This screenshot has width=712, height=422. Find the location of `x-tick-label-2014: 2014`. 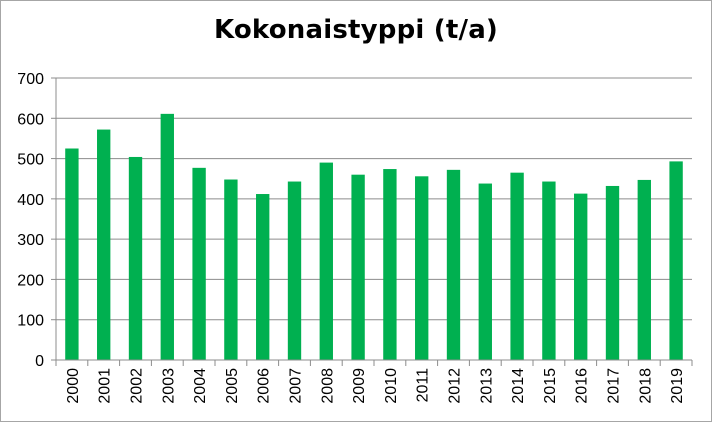

x-tick-label-2014: 2014 is located at coordinates (518, 386).